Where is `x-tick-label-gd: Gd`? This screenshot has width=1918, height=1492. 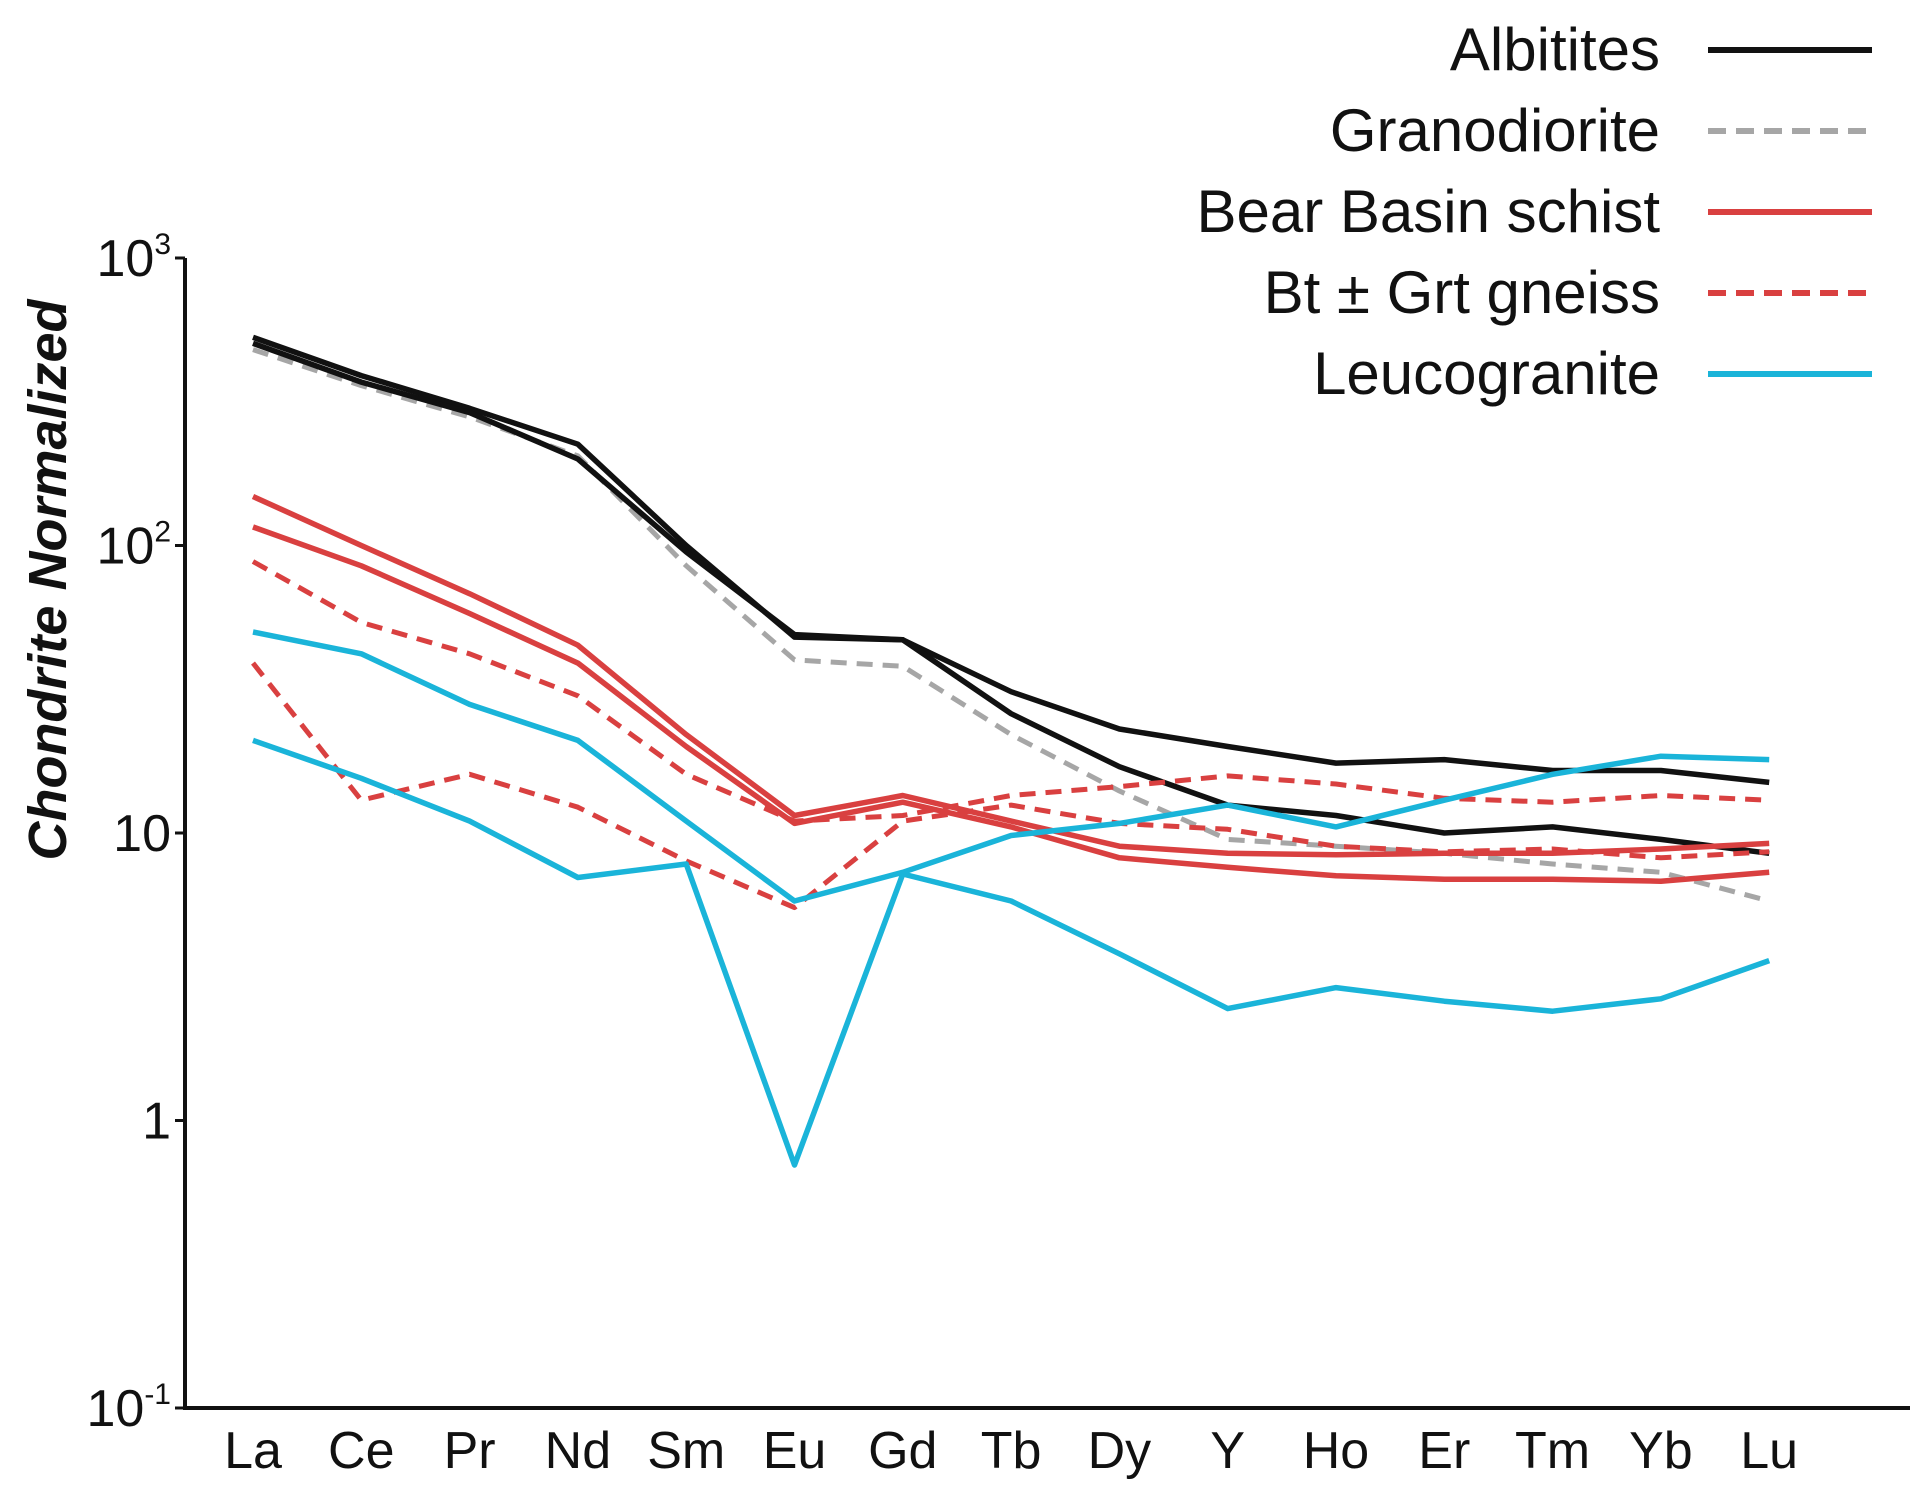 x-tick-label-gd: Gd is located at coordinates (902, 1451).